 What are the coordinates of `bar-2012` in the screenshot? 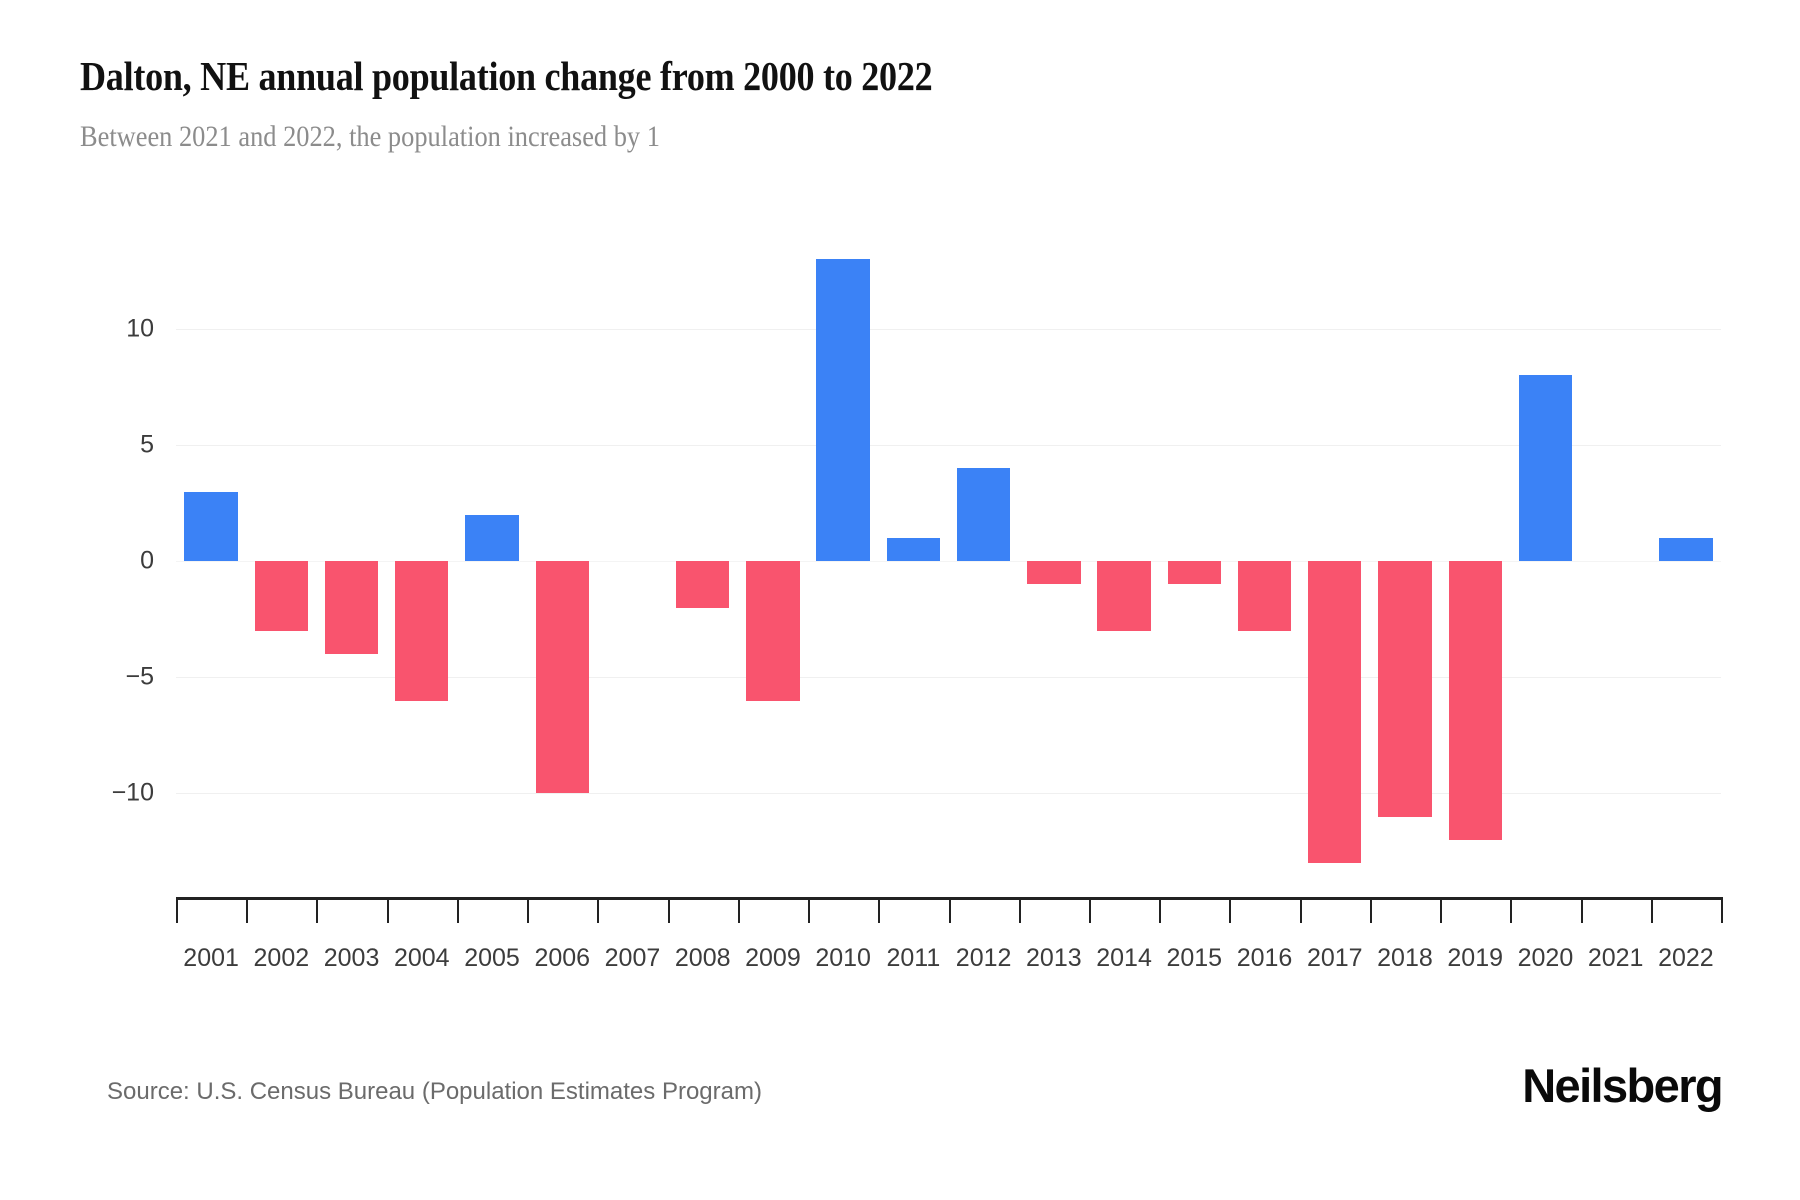 It's located at (983, 515).